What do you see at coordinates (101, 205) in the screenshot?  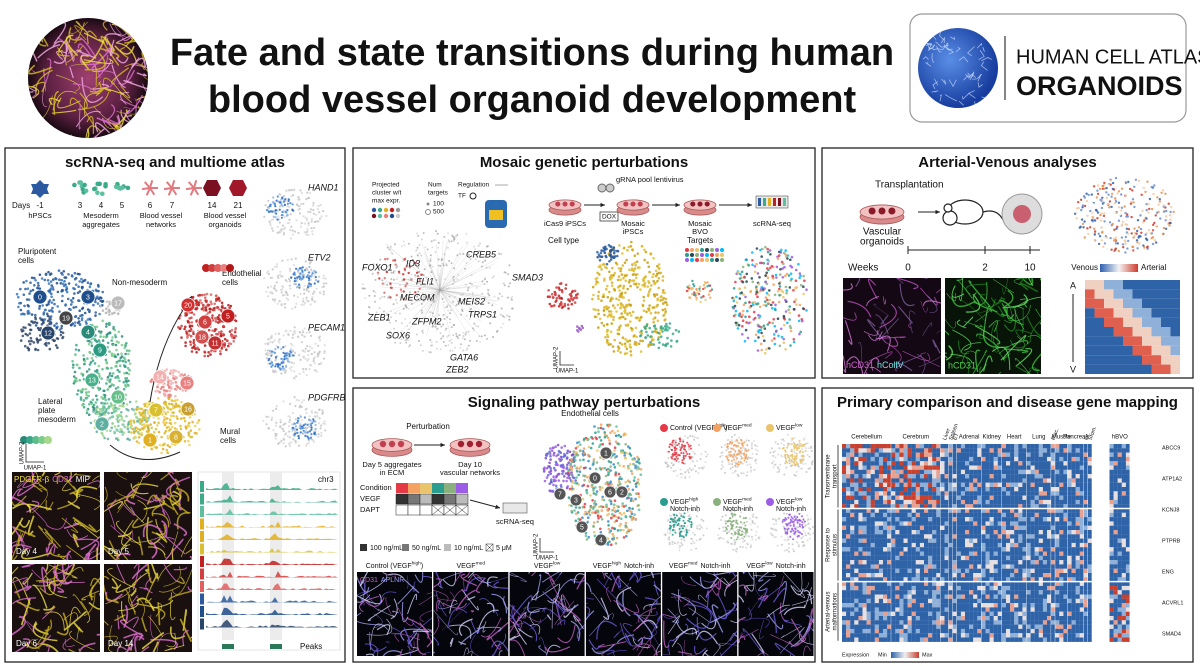 I see `day-label: 4` at bounding box center [101, 205].